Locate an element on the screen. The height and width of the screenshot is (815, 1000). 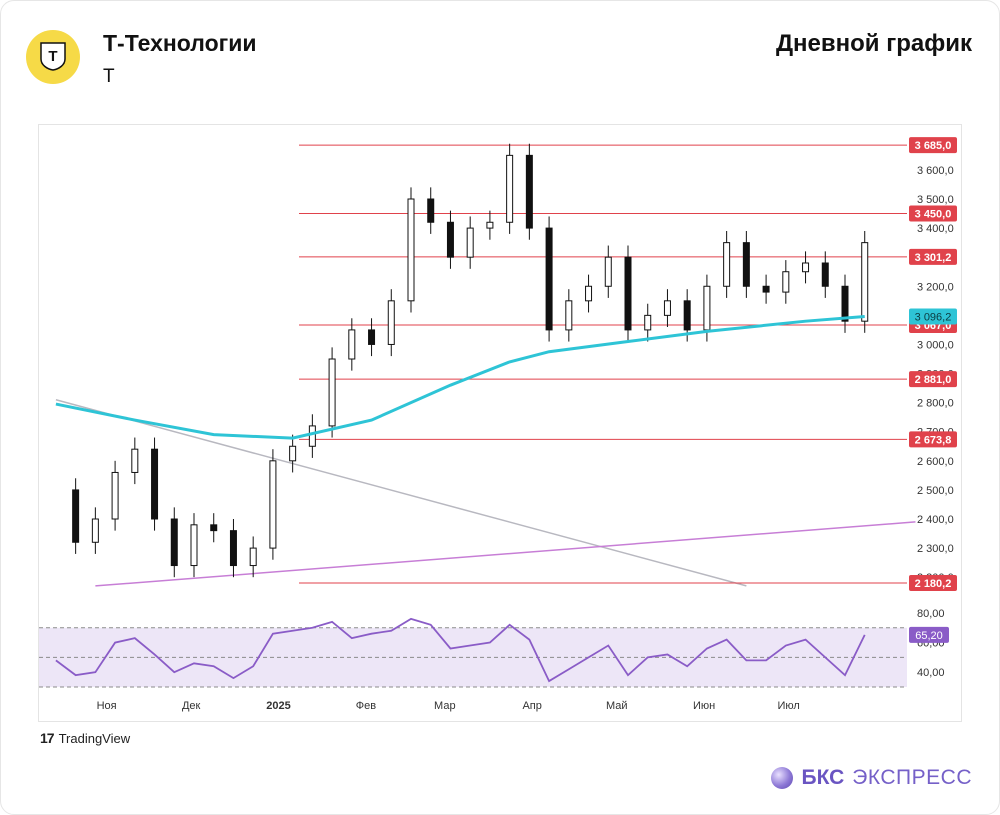
x-tick-label: Май is located at coordinates (617, 706).